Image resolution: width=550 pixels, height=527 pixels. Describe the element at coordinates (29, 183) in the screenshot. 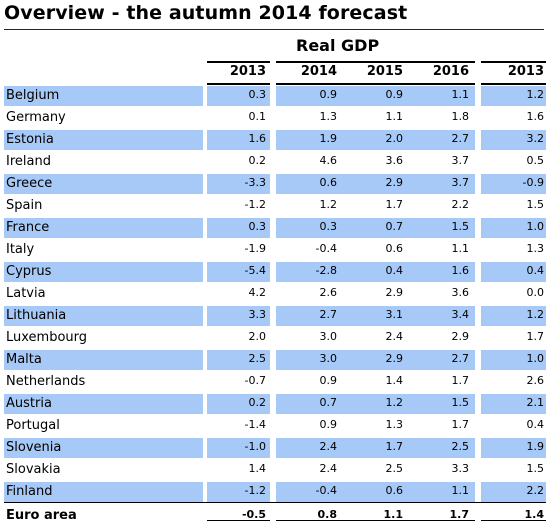

I see `country-name: Greece` at that location.